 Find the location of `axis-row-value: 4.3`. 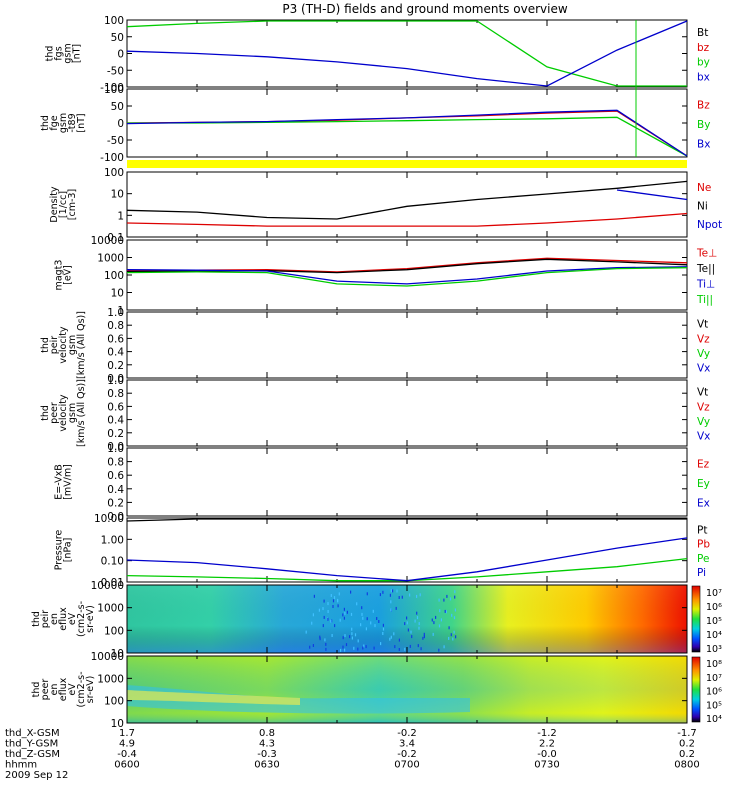

axis-row-value: 4.3 is located at coordinates (267, 744).